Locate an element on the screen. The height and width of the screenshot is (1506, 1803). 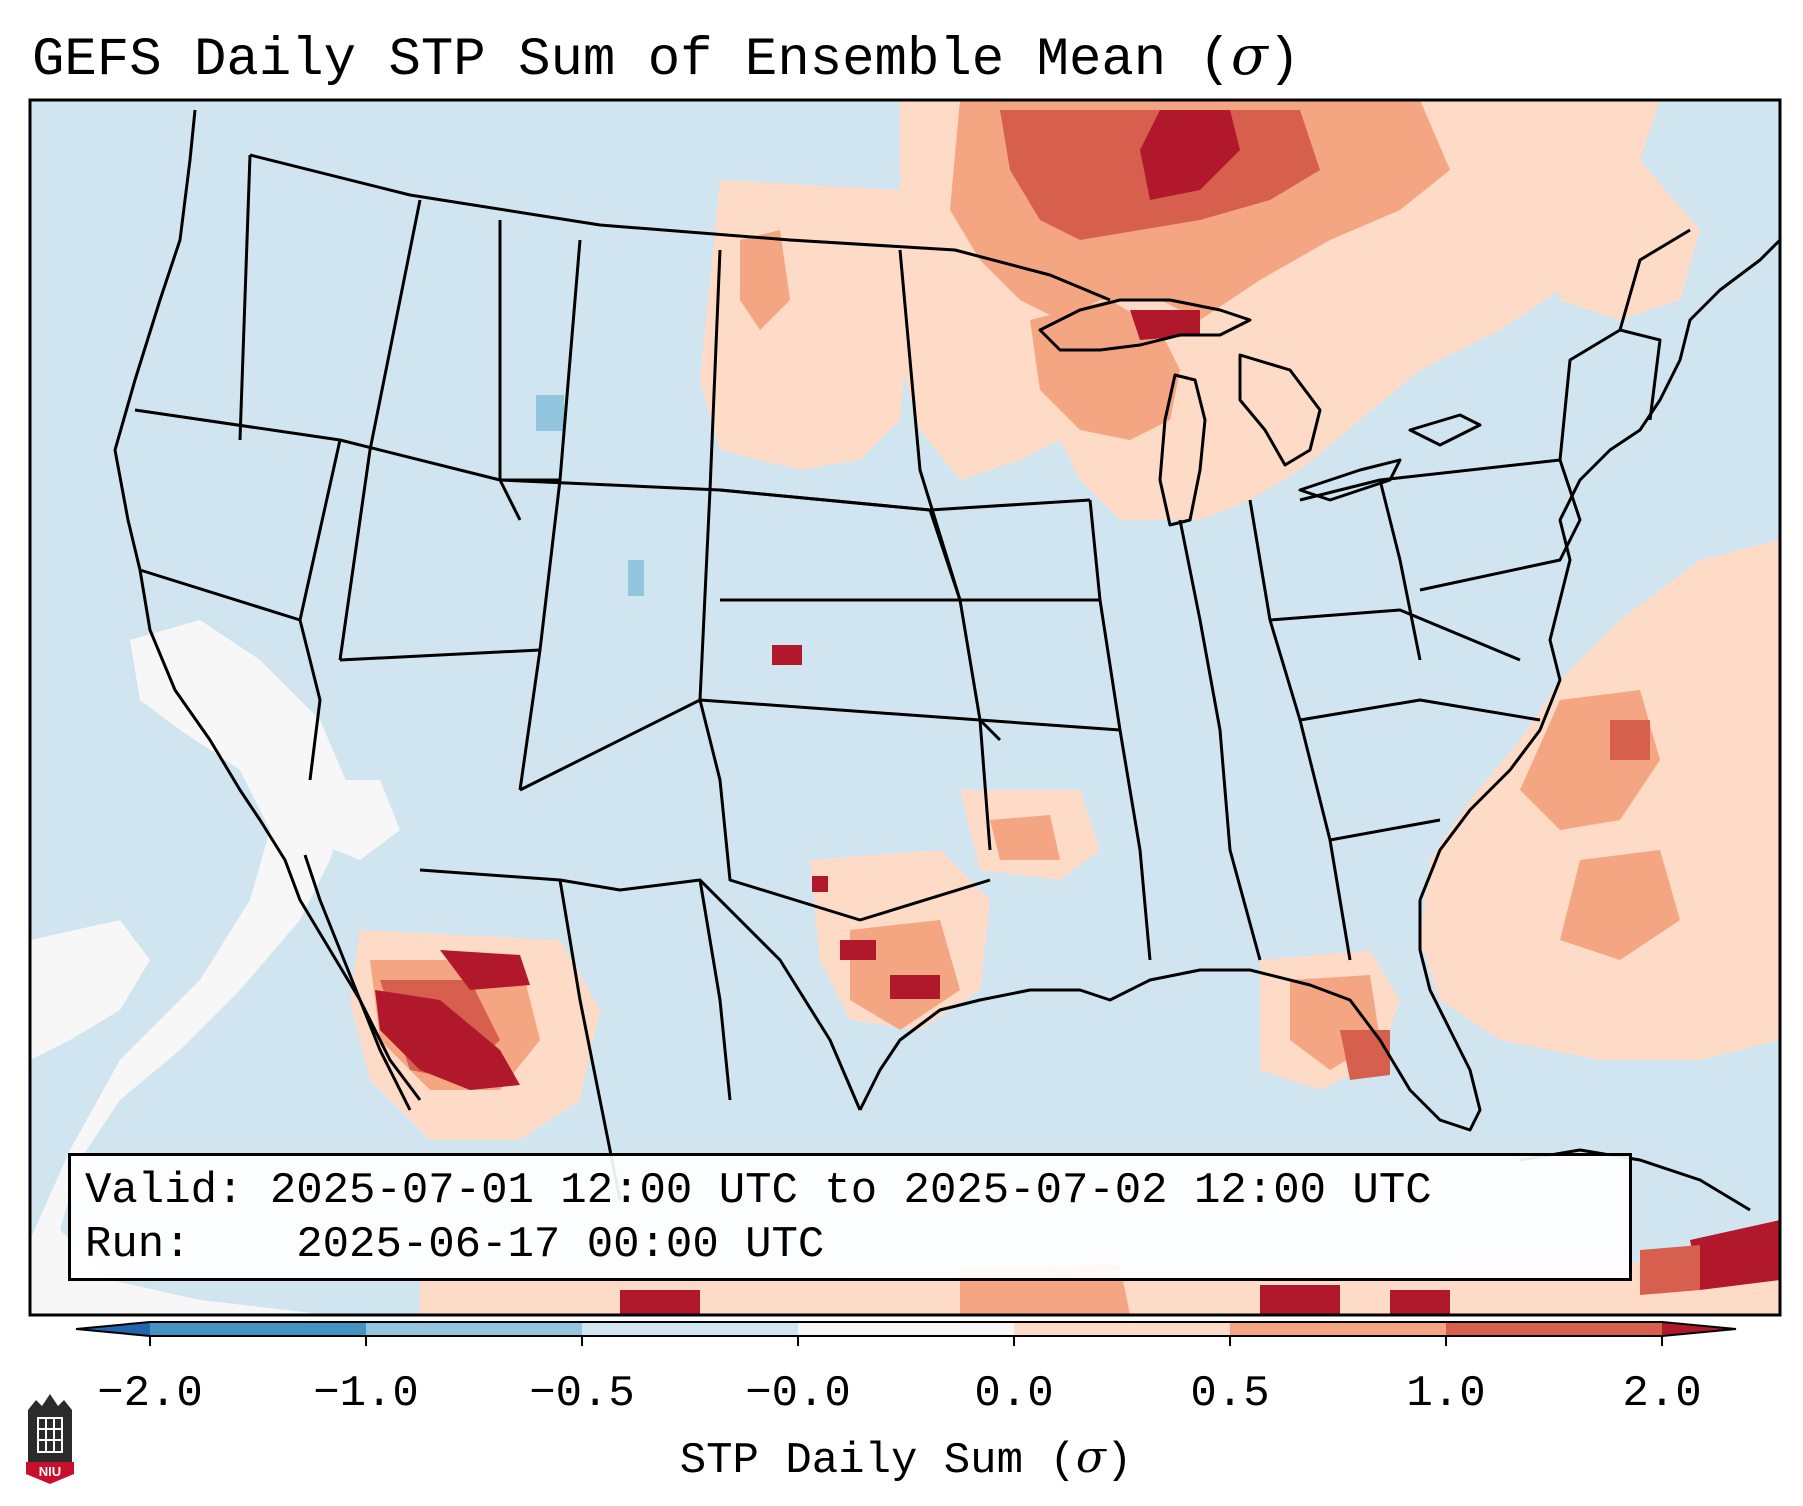
title-suffix: ) is located at coordinates (1284, 60).